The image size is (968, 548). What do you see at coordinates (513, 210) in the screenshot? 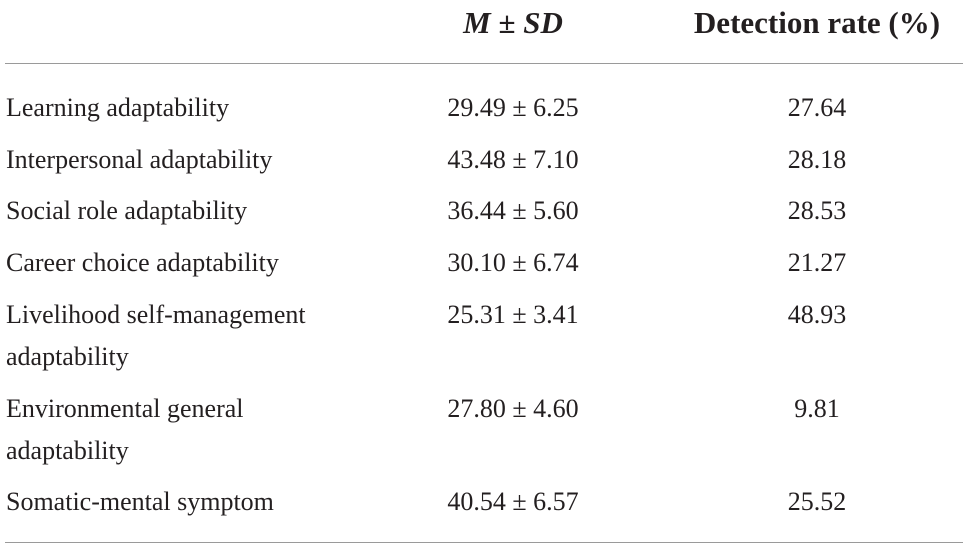
I see `row-mean-sd: 36.44 ± 5.60` at bounding box center [513, 210].